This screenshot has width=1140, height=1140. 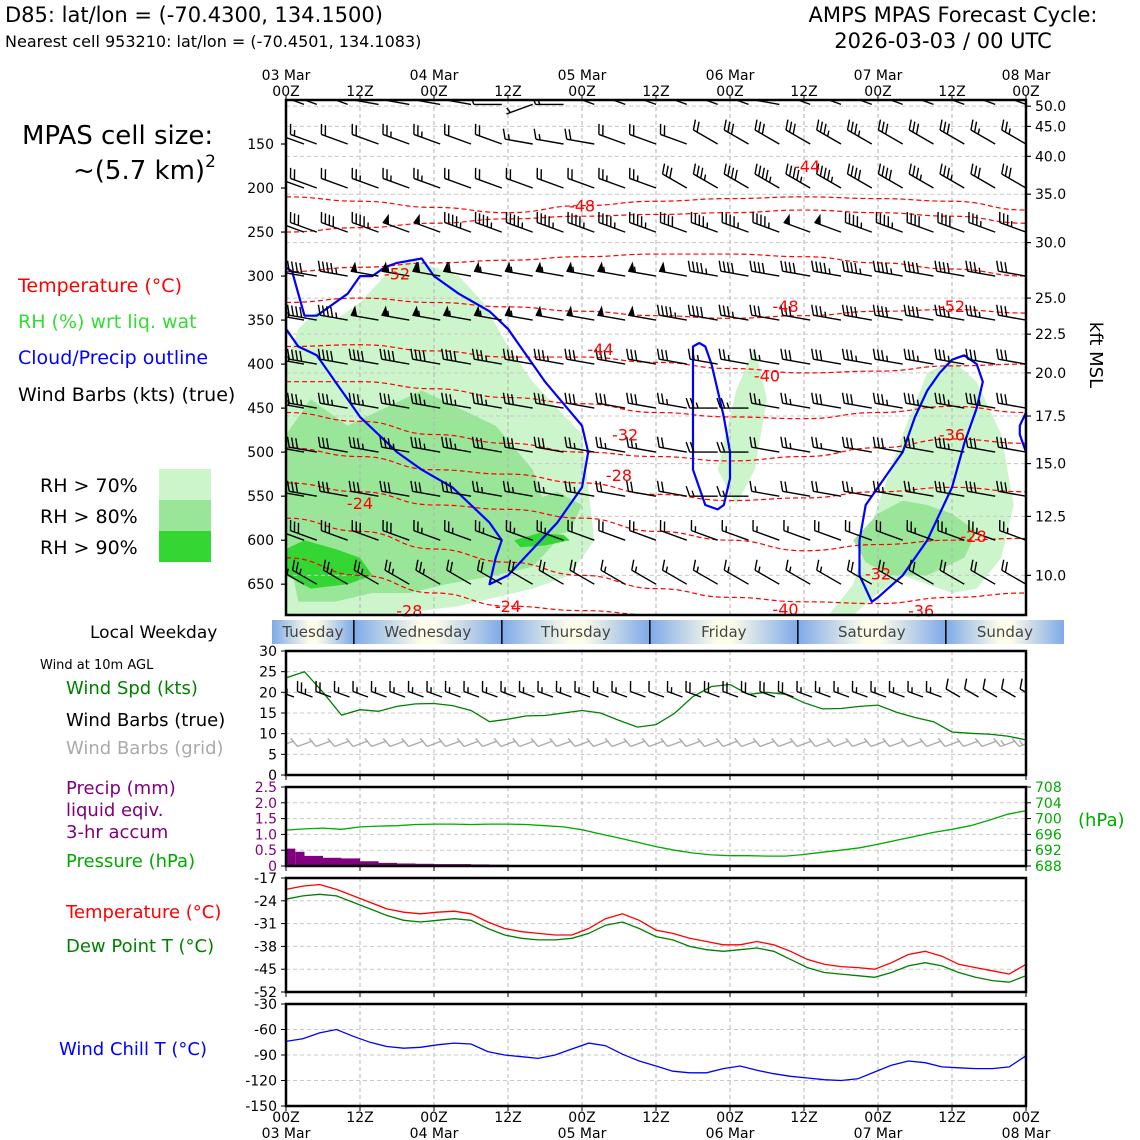 What do you see at coordinates (265, 902) in the screenshot?
I see `panel-ytick-label: -24` at bounding box center [265, 902].